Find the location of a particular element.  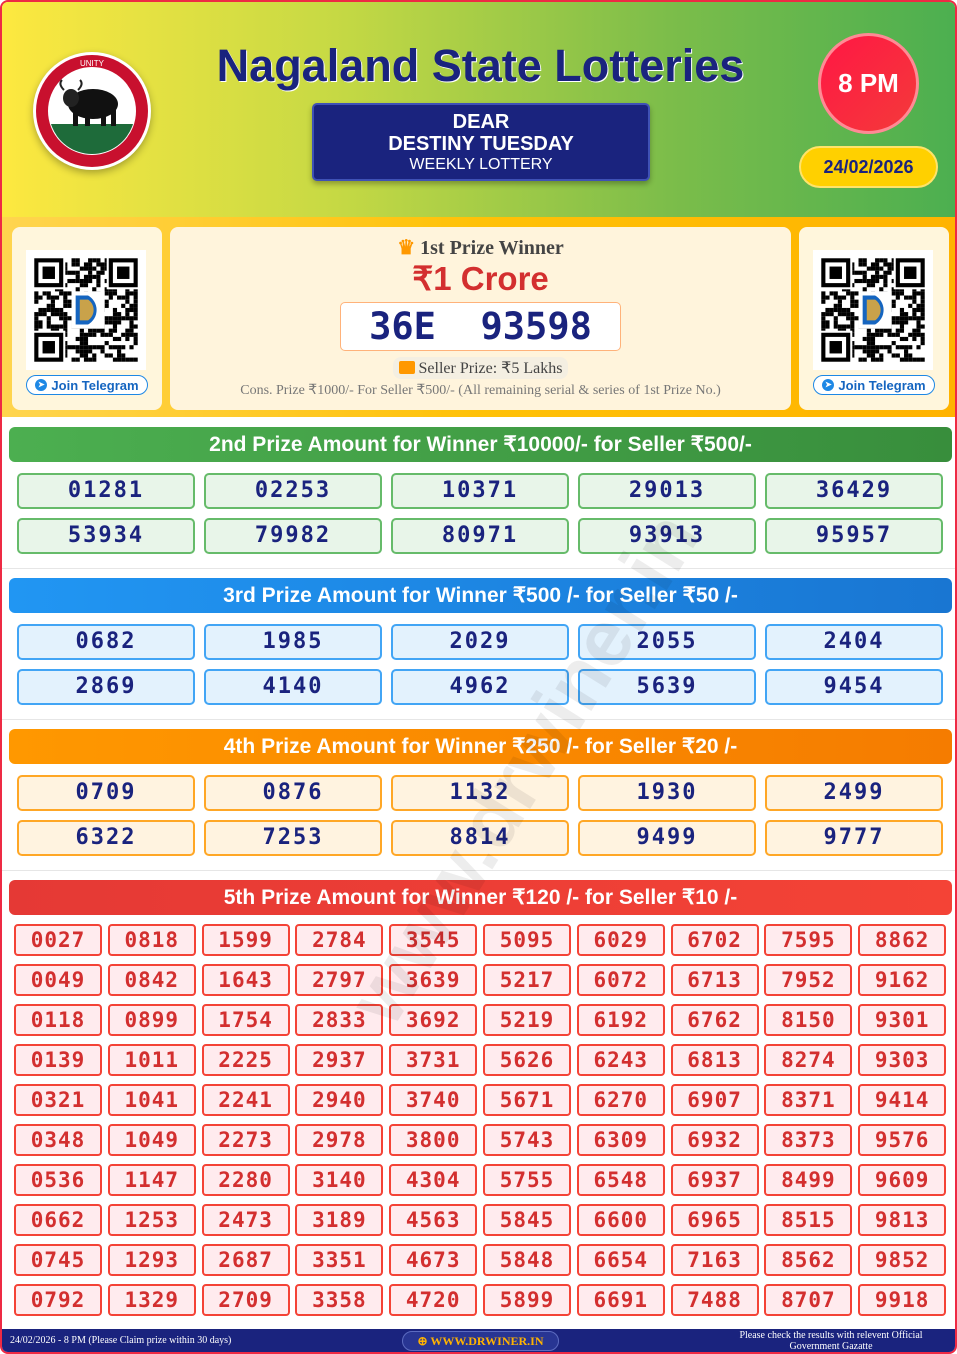

prize-number: 7952 is located at coordinates (808, 980).